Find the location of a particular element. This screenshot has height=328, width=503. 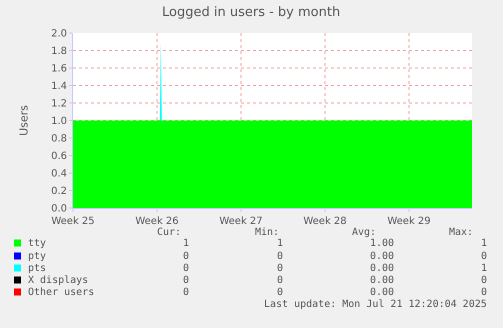

y-tick-label: 0.4 is located at coordinates (59, 174).